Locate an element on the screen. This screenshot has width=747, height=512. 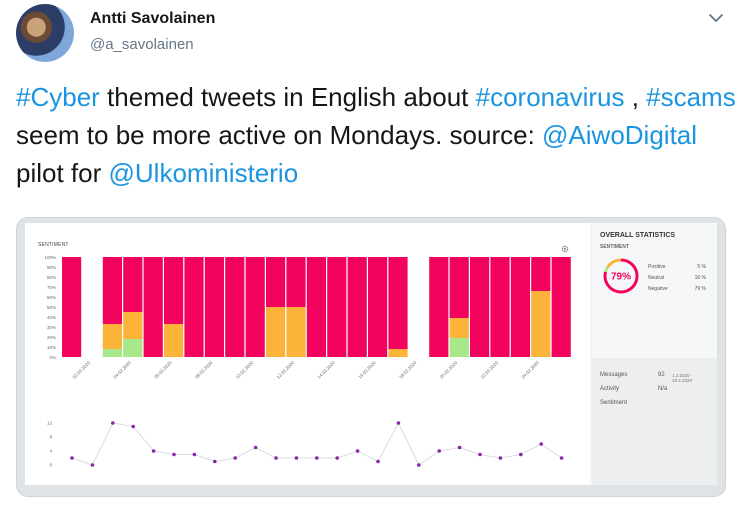
x-tick-label: 10.02.2020 is located at coordinates (245, 370).